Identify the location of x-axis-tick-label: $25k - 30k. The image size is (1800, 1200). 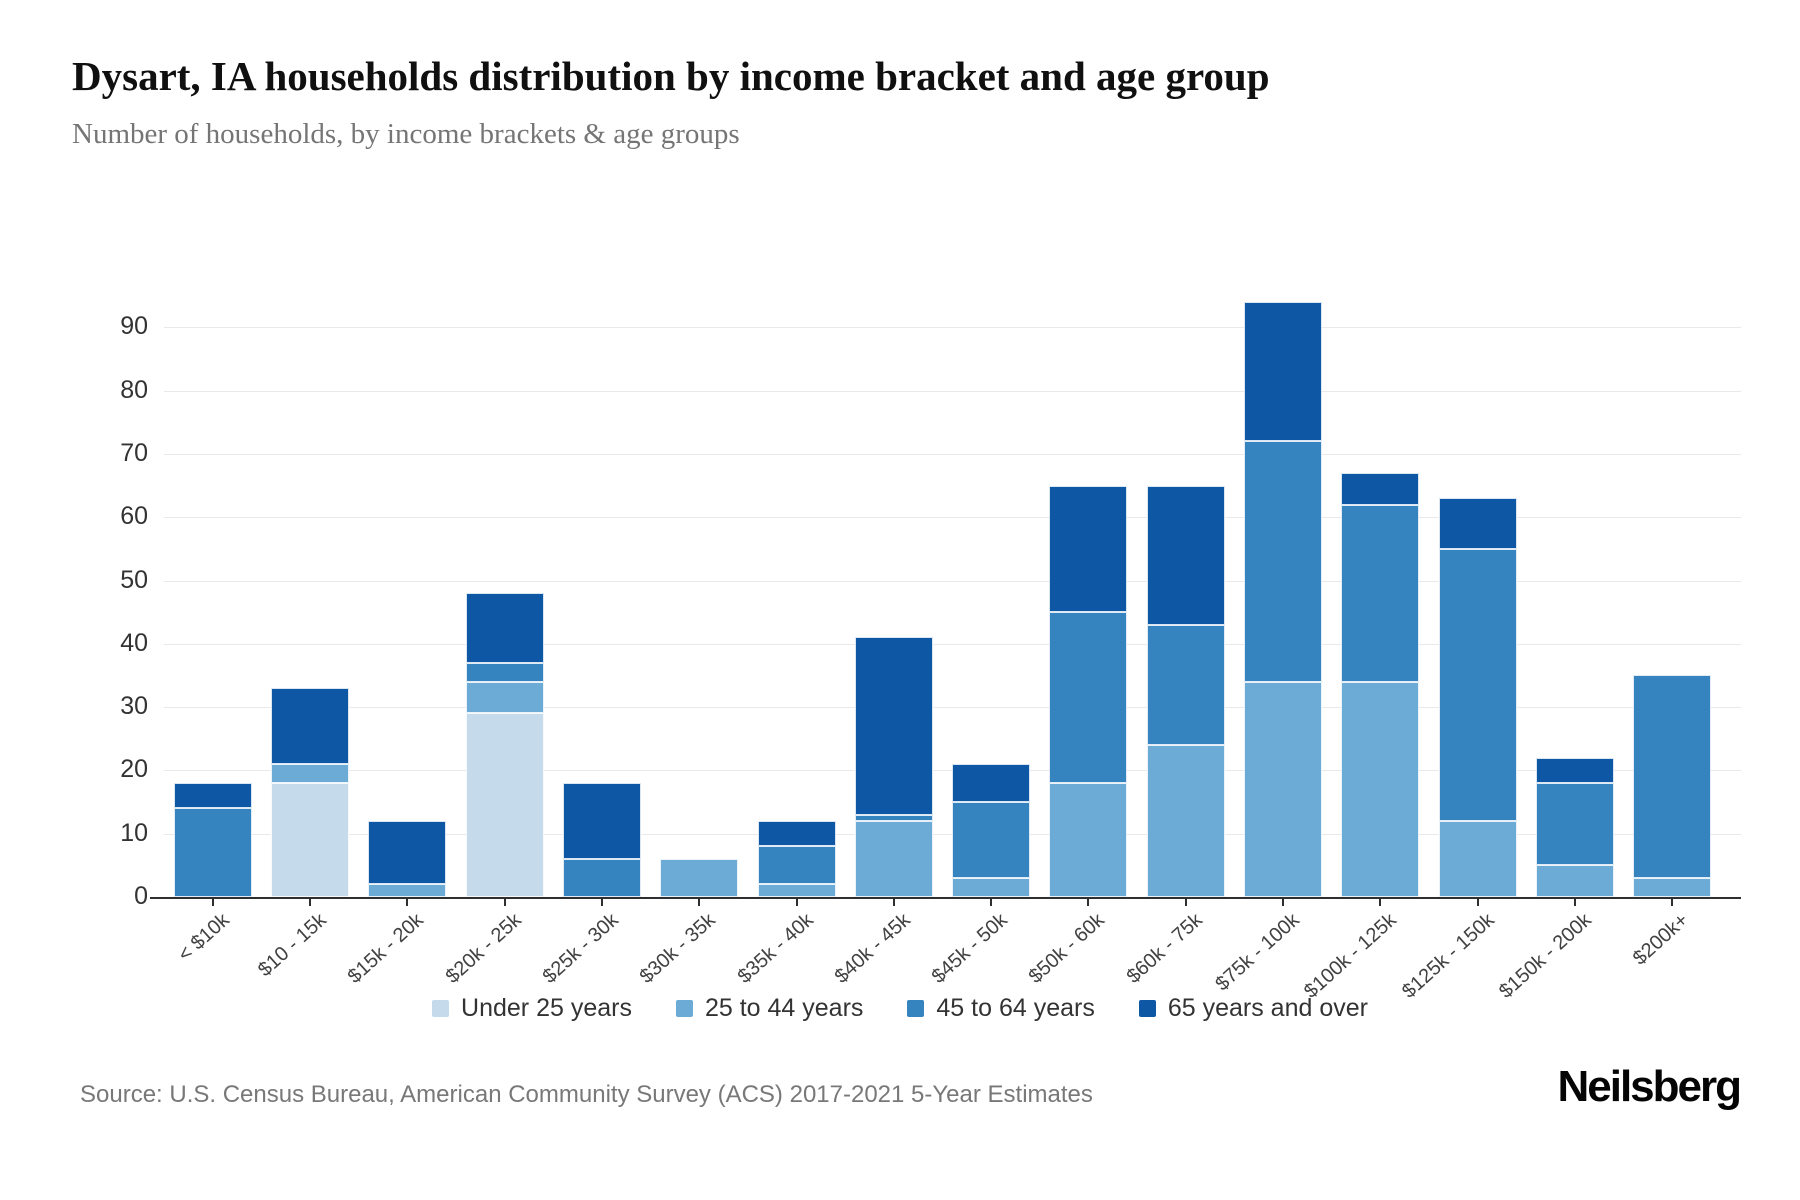
(580, 948).